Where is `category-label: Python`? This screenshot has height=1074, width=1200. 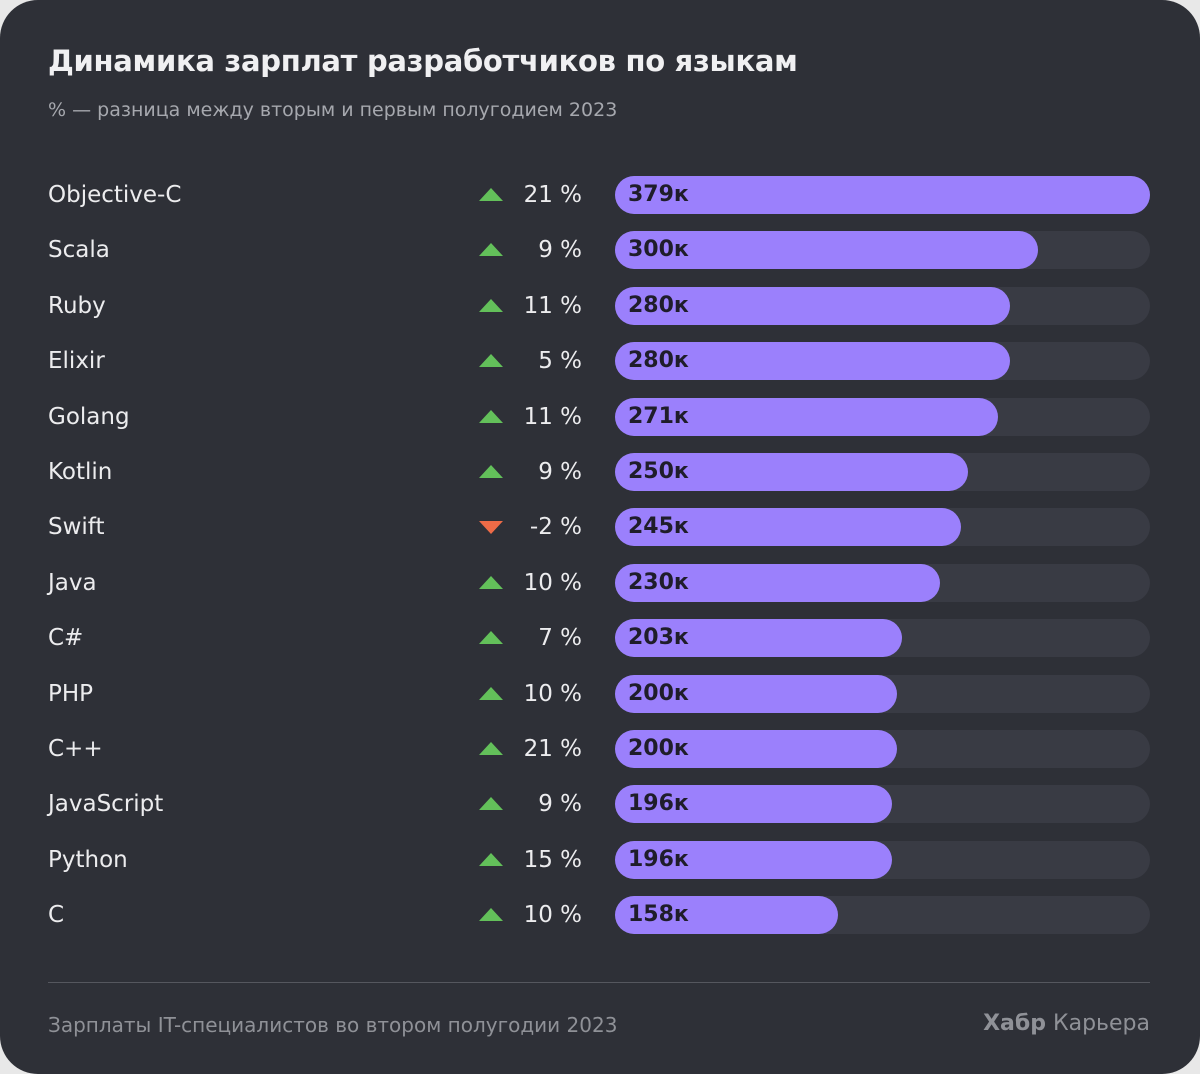 category-label: Python is located at coordinates (88, 859).